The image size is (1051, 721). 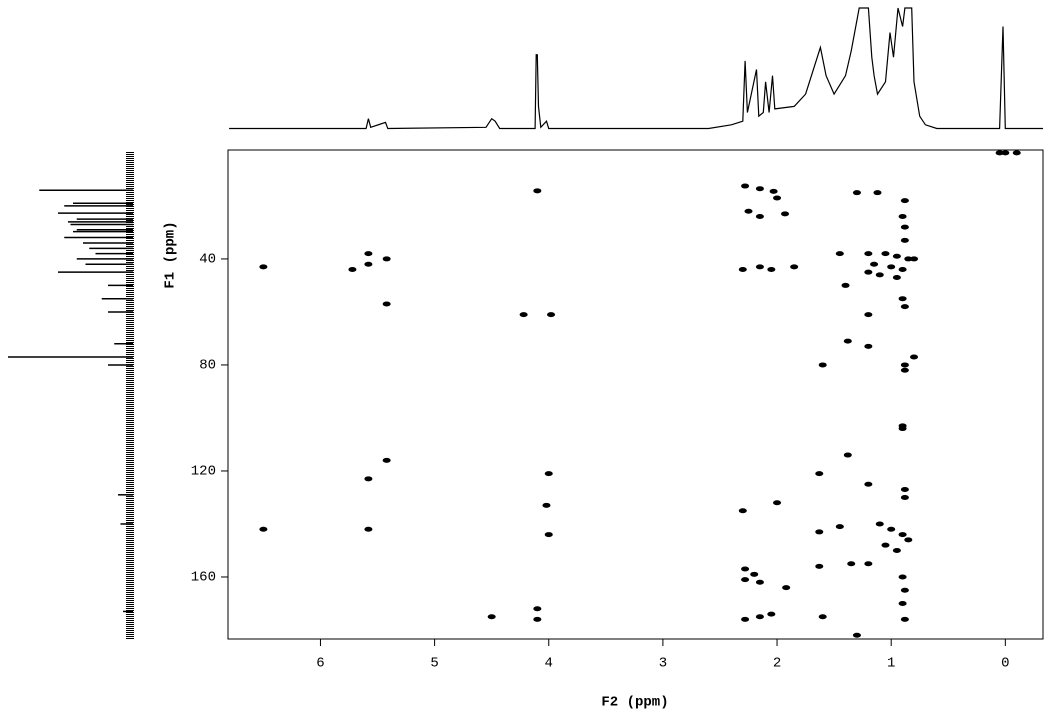 I want to click on x-tick-label: 4, so click(x=549, y=664).